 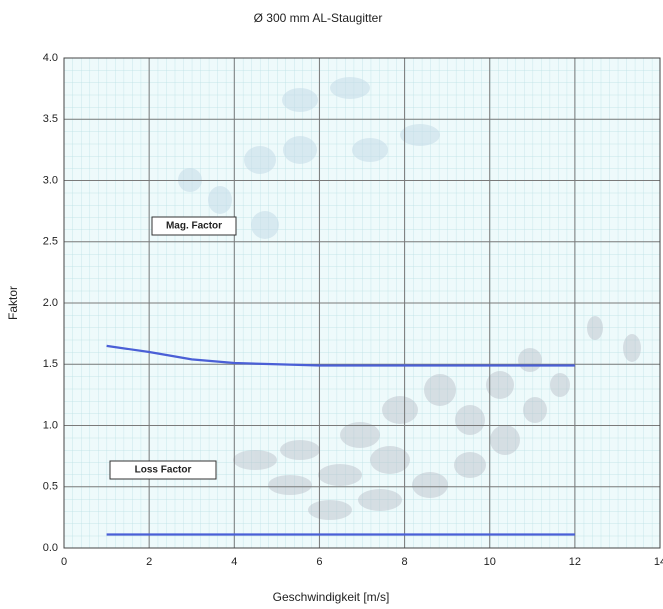 What do you see at coordinates (658, 562) in the screenshot?
I see `x-tick-label: 14` at bounding box center [658, 562].